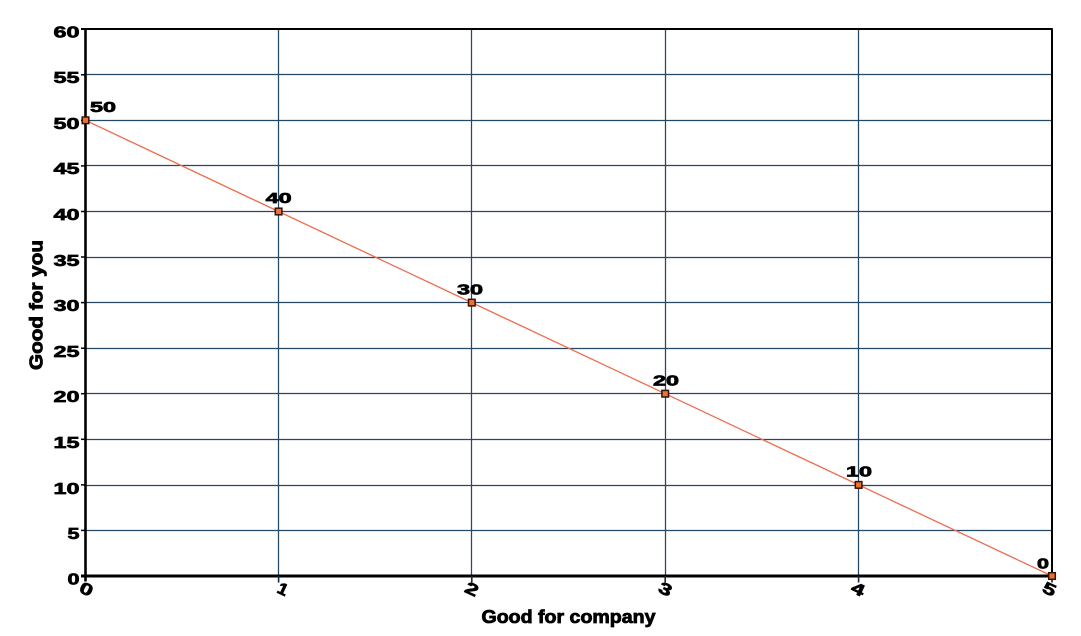  What do you see at coordinates (471, 590) in the screenshot?
I see `svg-text: 2` at bounding box center [471, 590].